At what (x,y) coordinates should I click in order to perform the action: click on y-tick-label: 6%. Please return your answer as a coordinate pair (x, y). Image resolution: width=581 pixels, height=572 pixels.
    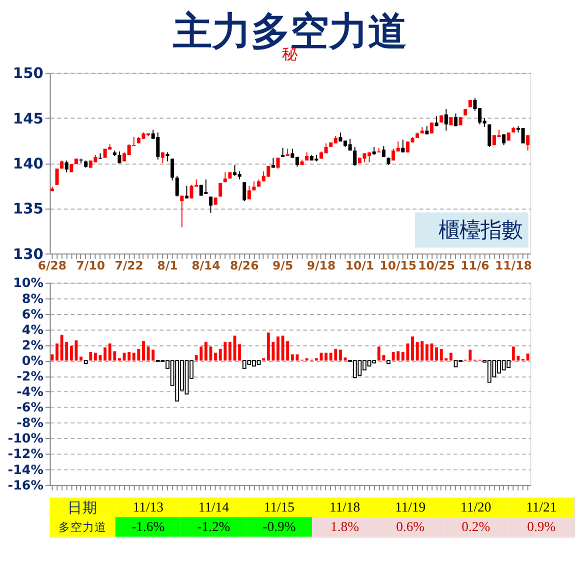
    Looking at the image, I should click on (33, 314).